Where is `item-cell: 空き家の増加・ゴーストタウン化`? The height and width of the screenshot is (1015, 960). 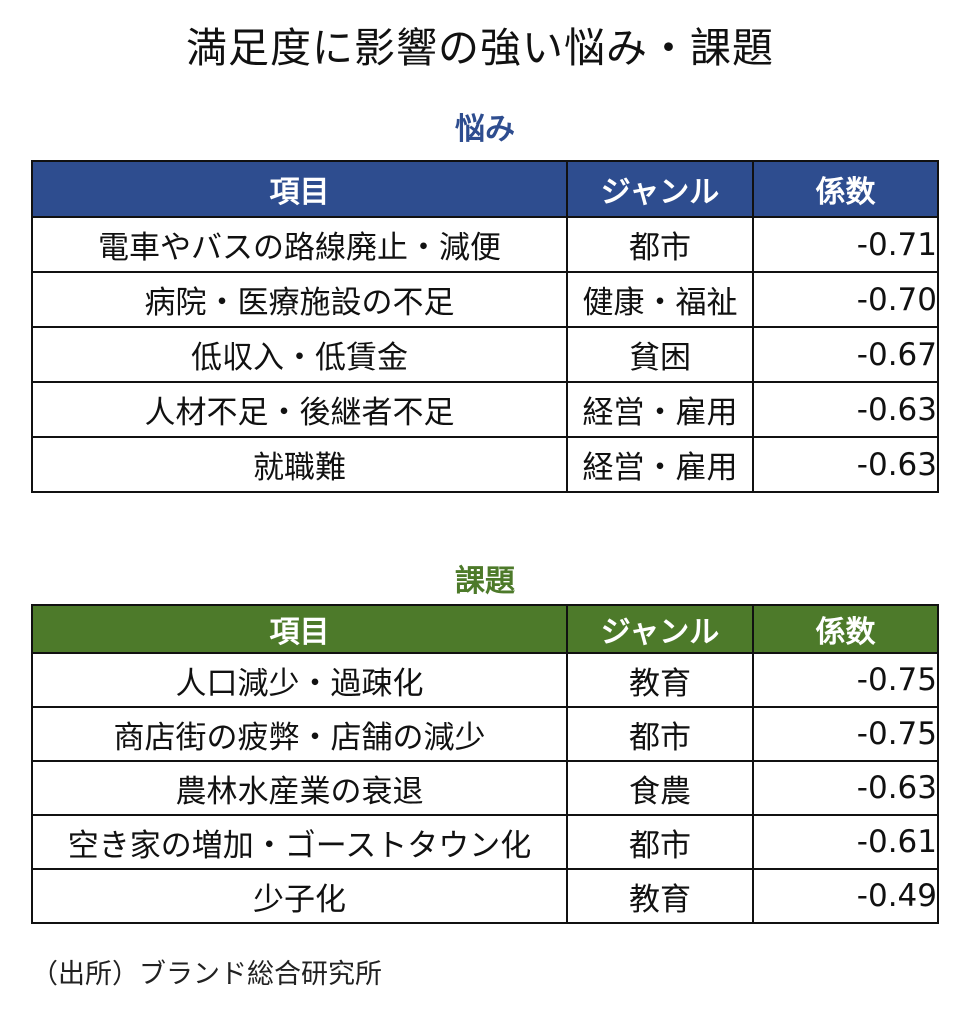
item-cell: 空き家の増加・ゴーストタウン化 is located at coordinates (299, 842).